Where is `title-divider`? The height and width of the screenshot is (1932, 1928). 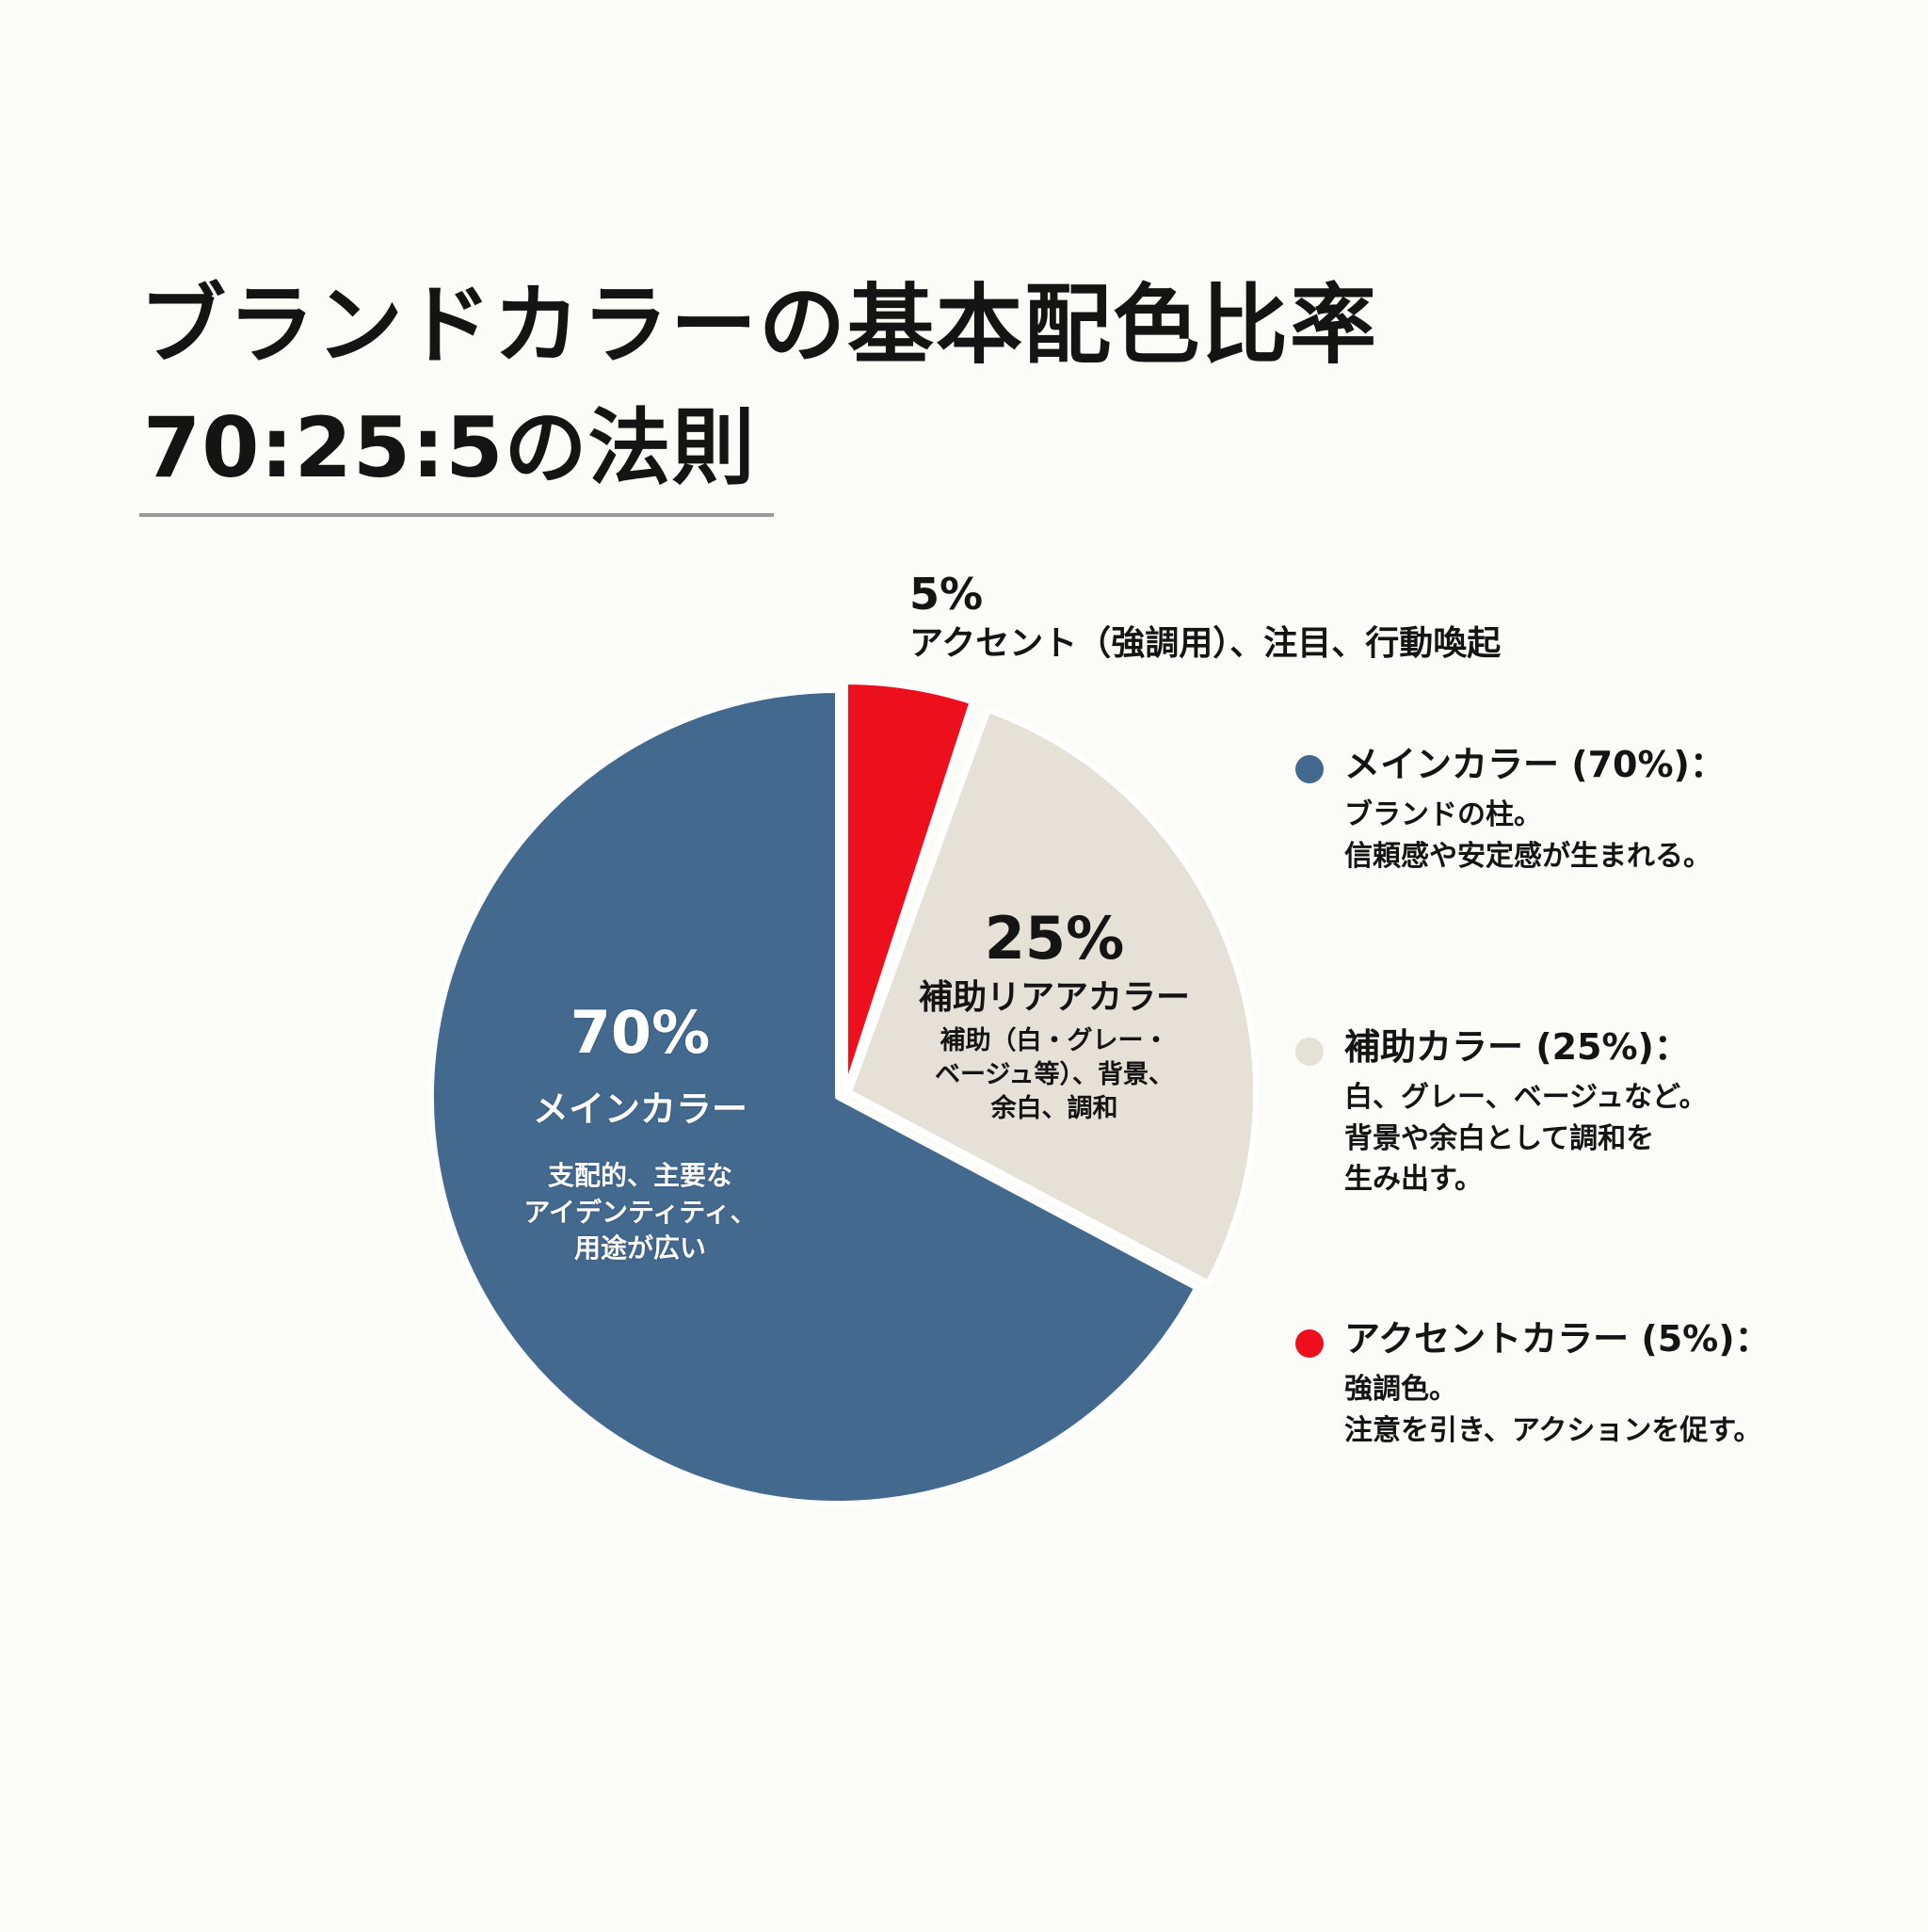
title-divider is located at coordinates (456, 515).